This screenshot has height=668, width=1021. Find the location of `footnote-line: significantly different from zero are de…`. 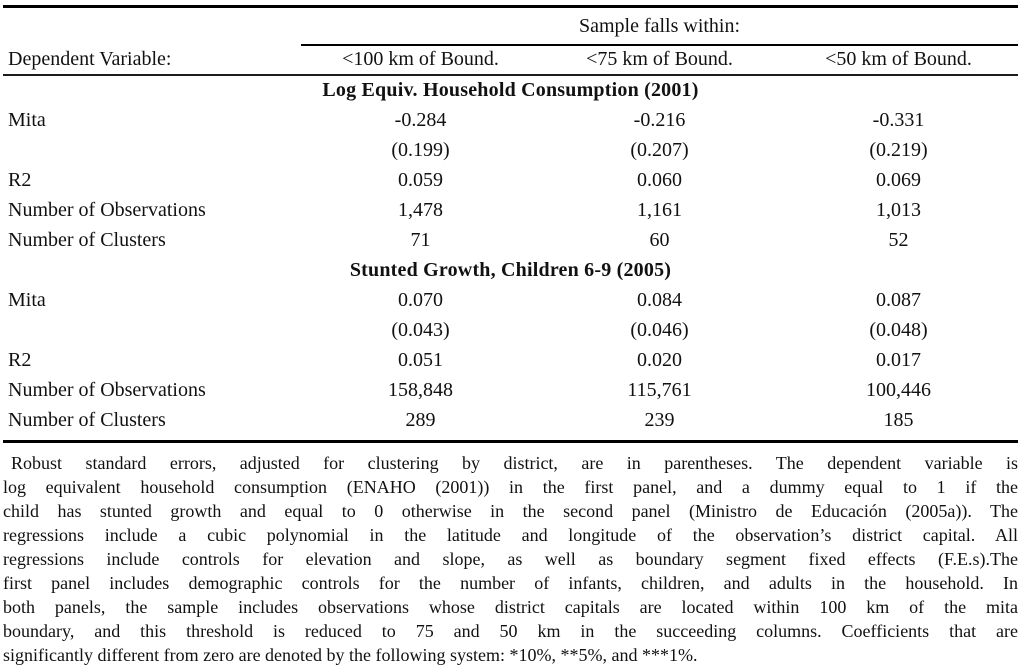

footnote-line: significantly different from zero are de… is located at coordinates (350, 654).